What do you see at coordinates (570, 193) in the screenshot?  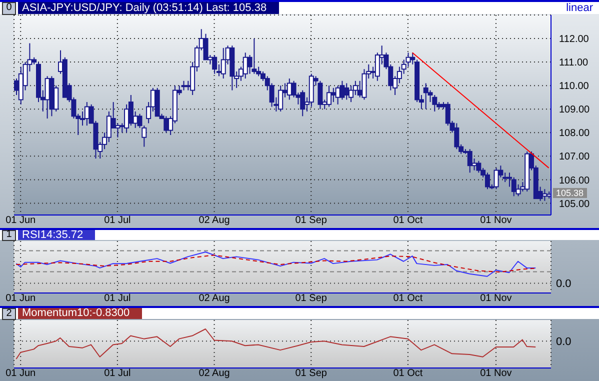 I see `text: 105.38` at bounding box center [570, 193].